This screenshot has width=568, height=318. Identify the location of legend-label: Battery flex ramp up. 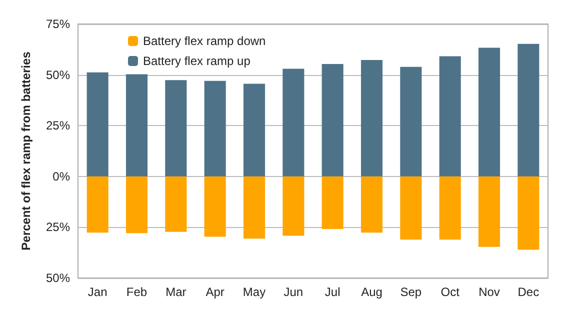
(197, 61).